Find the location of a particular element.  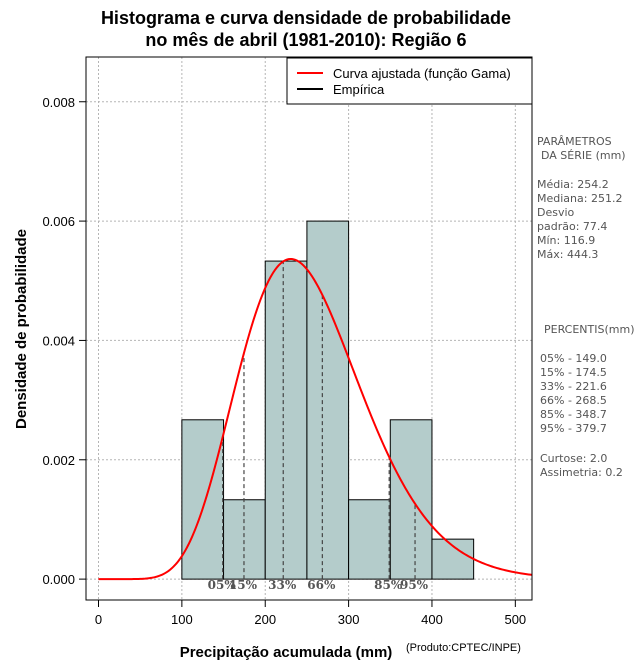

percentile-label: 33% is located at coordinates (282, 585).